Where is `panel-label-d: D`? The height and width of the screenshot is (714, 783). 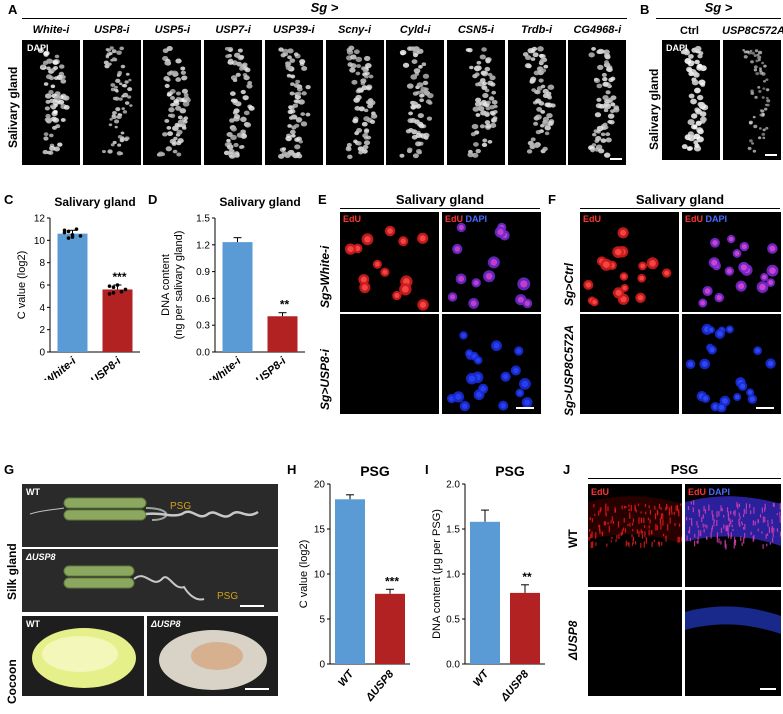 panel-label-d: D is located at coordinates (153, 199).